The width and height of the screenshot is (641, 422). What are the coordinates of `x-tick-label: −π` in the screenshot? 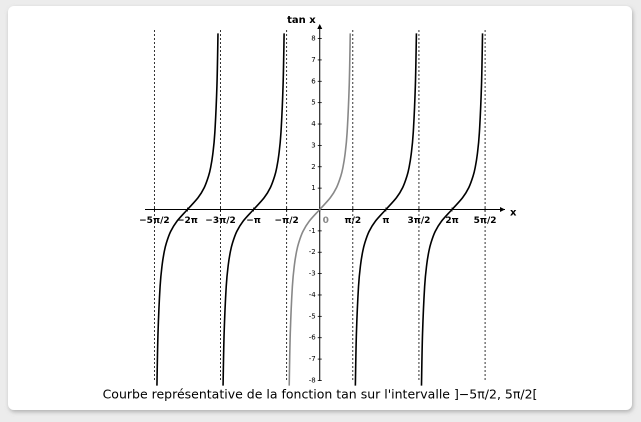 It's located at (253, 221).